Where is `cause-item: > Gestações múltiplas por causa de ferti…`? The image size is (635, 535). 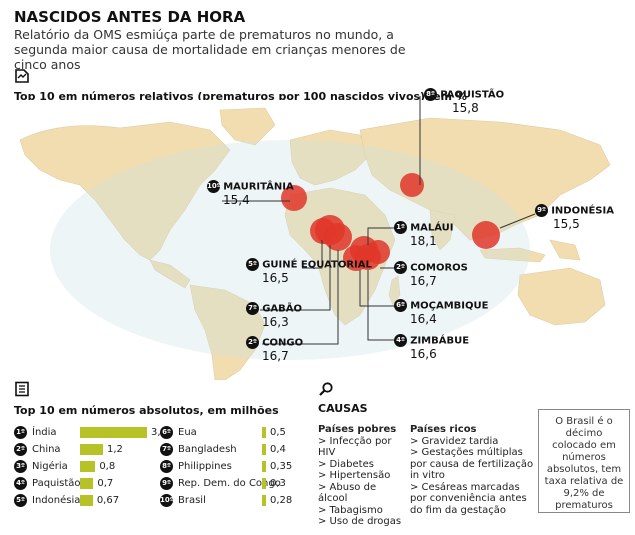 cause-item: > Gestações múltiplas por causa de ferti… is located at coordinates (472, 464).